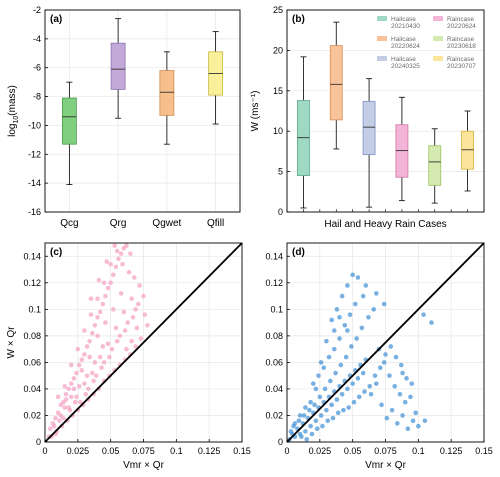 The width and height of the screenshot is (500, 477). What do you see at coordinates (484, 451) in the screenshot?
I see `x-tick-label: 0.15` at bounding box center [484, 451].